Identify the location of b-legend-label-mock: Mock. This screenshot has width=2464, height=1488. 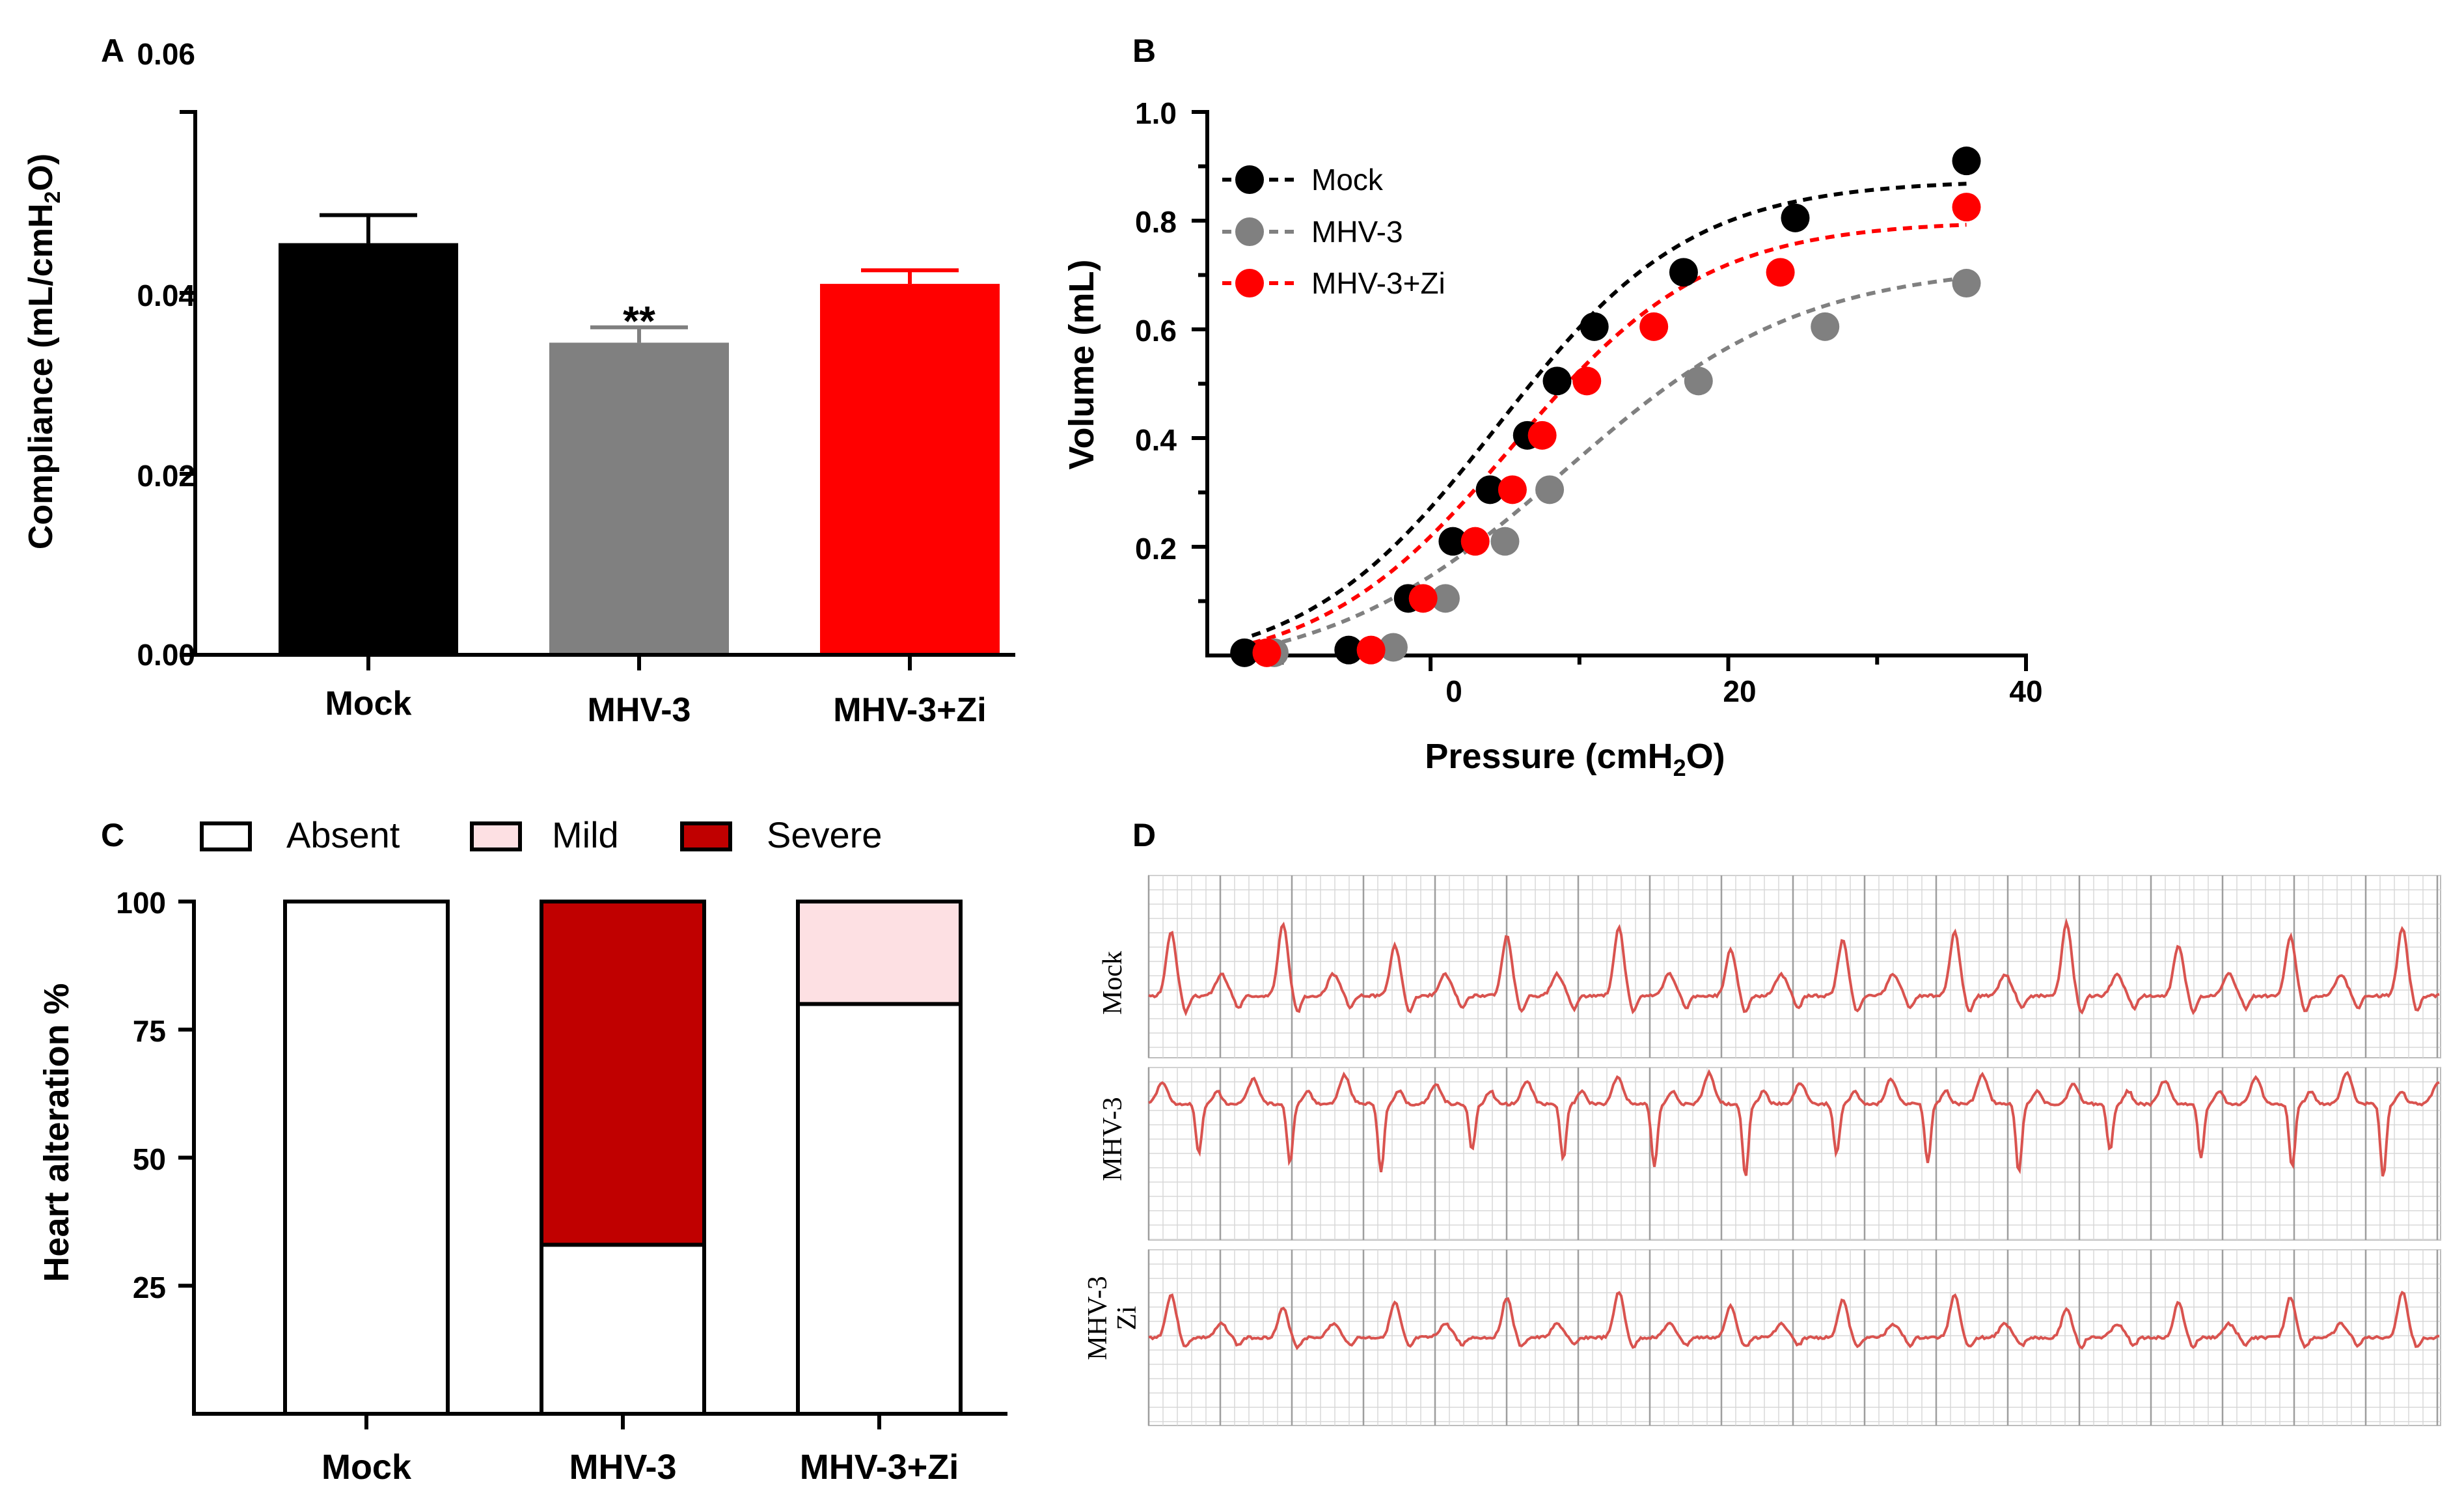
(1347, 180).